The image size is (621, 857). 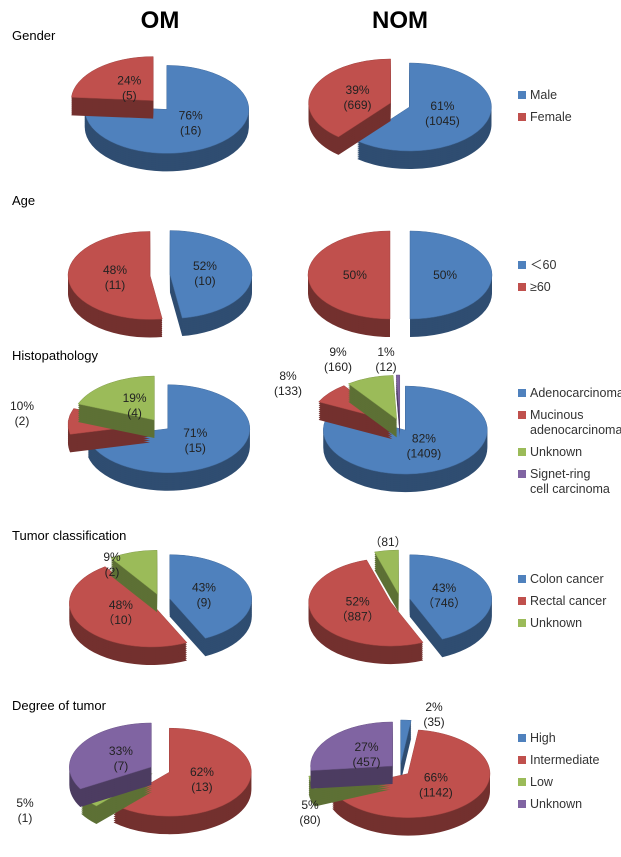 I want to click on data-label: 52%（887）, so click(x=358, y=608).